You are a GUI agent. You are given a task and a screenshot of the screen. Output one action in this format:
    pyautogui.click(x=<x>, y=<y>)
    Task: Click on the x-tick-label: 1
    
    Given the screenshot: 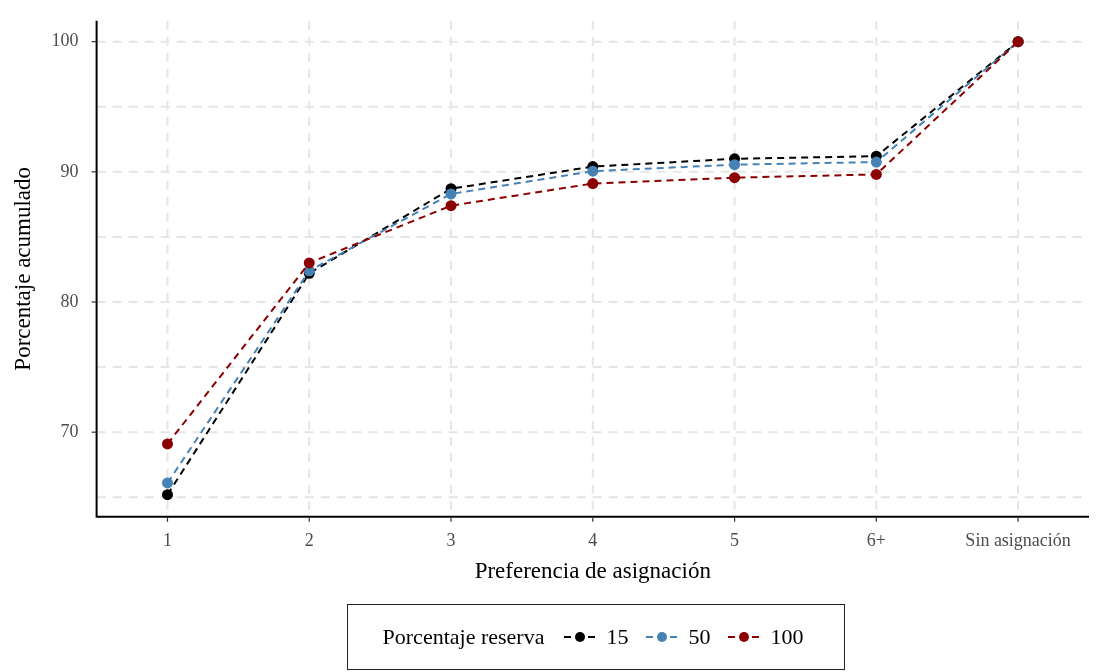 What is the action you would take?
    pyautogui.click(x=167, y=540)
    